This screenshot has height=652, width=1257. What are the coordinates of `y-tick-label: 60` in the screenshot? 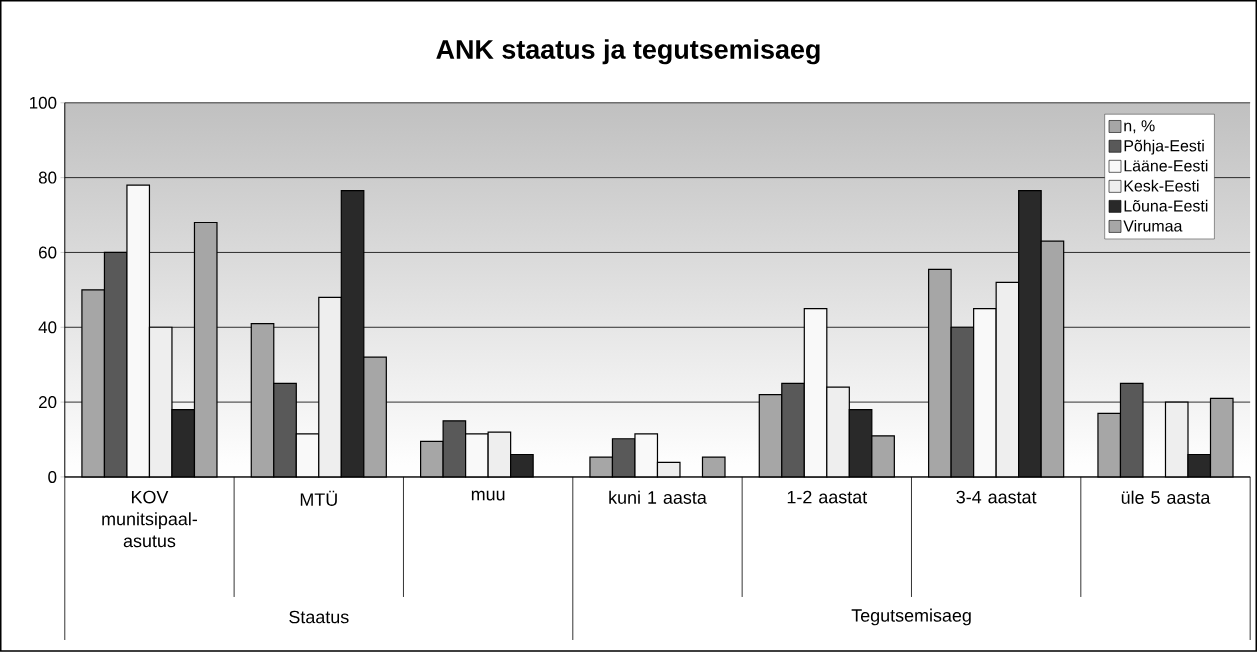 It's located at (48, 252).